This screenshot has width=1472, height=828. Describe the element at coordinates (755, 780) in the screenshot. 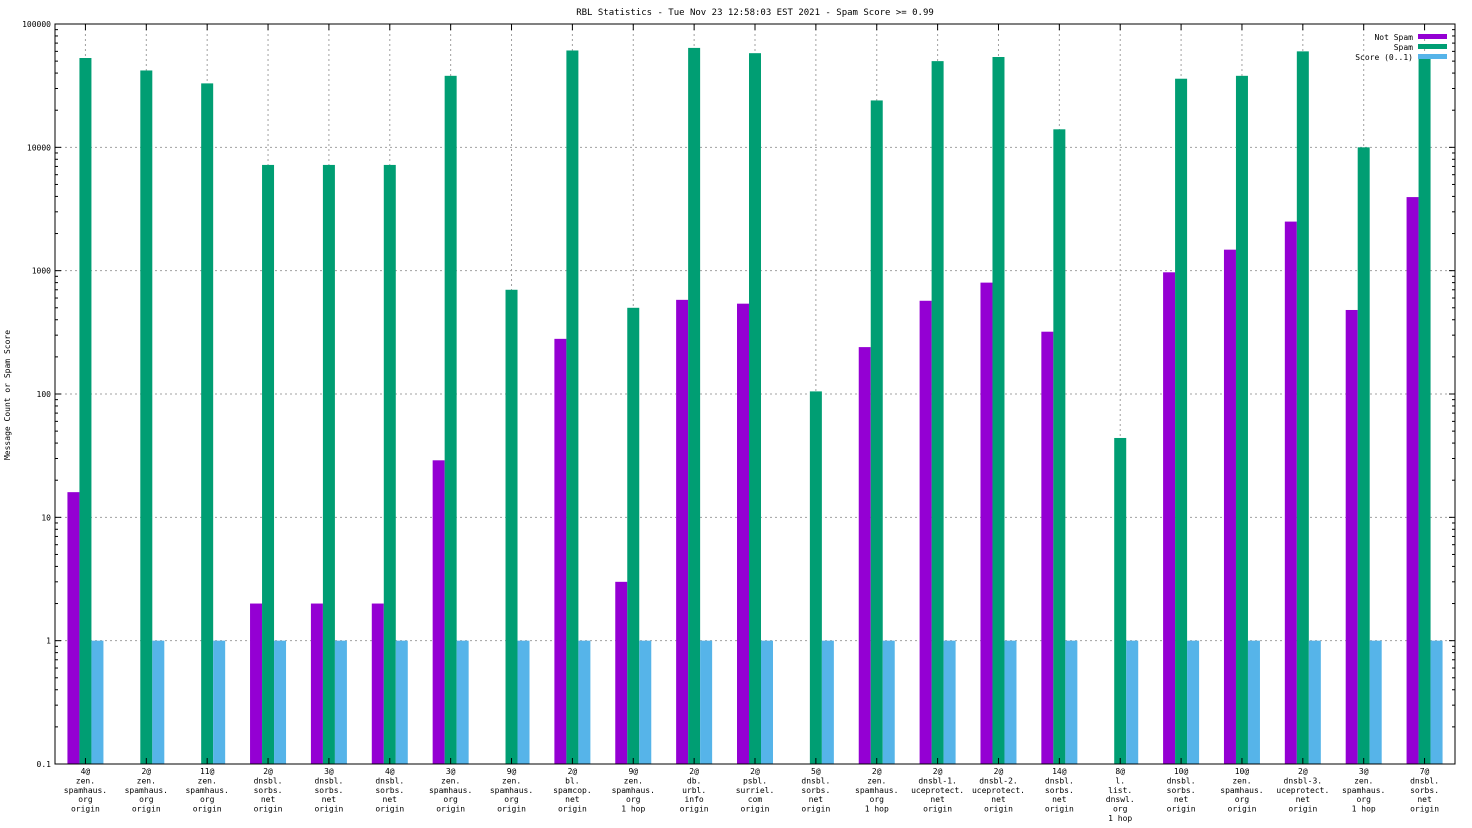

I see `x-tick-label-line: psbl.` at that location.